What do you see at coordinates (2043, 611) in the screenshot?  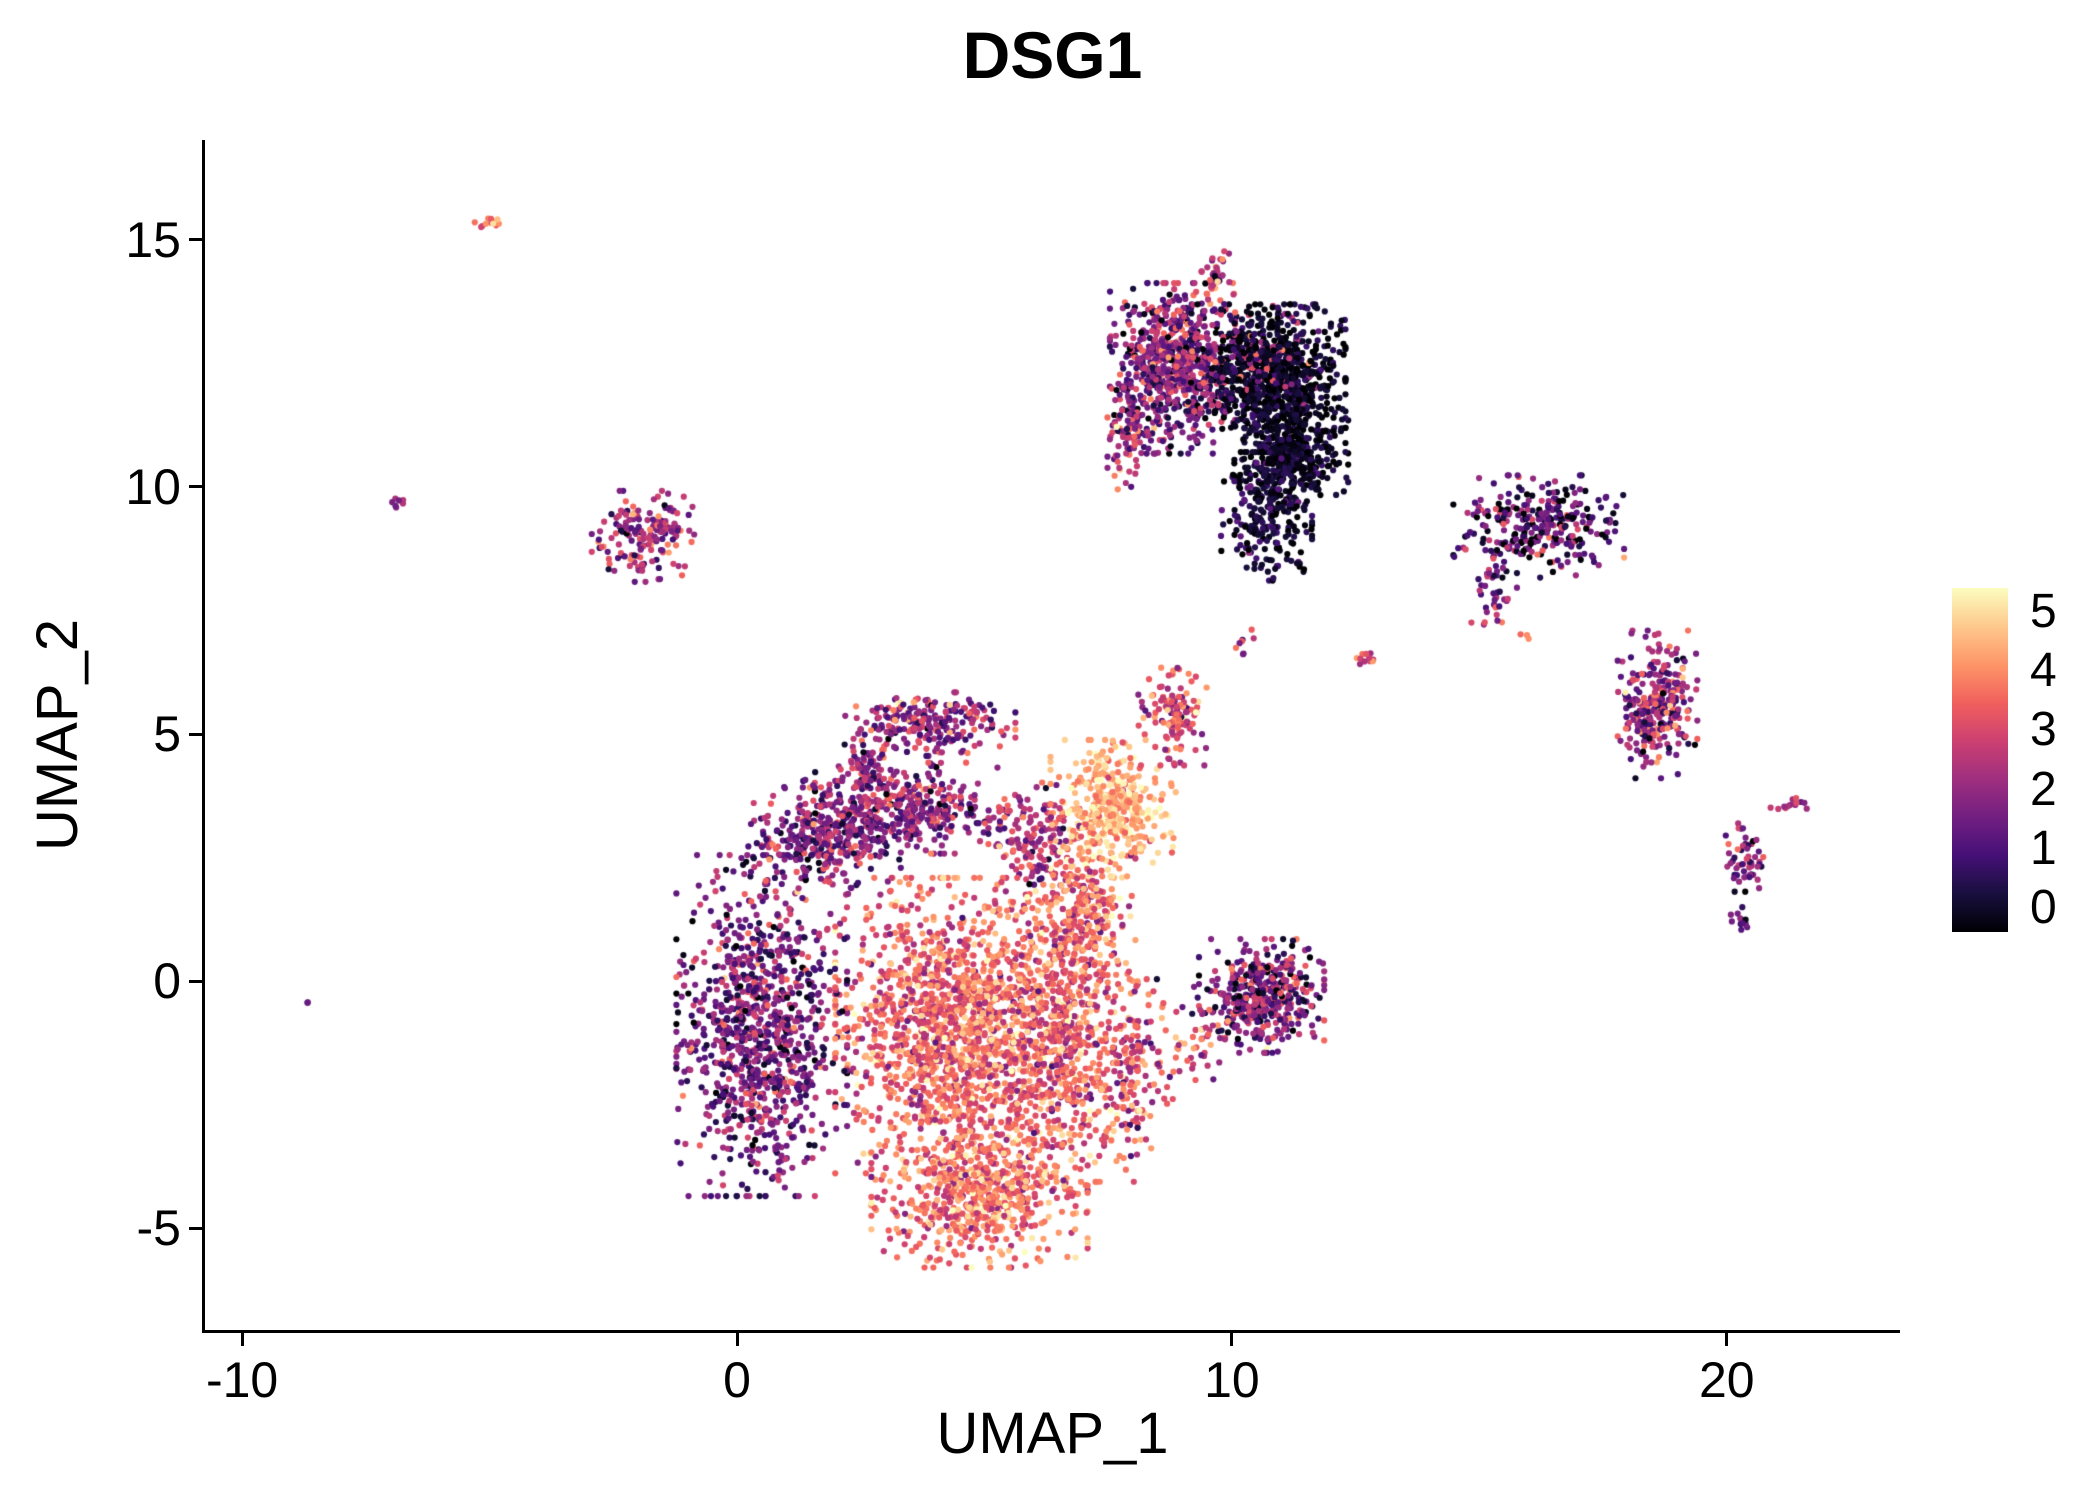 I see `colorbar-tick-label: 5` at bounding box center [2043, 611].